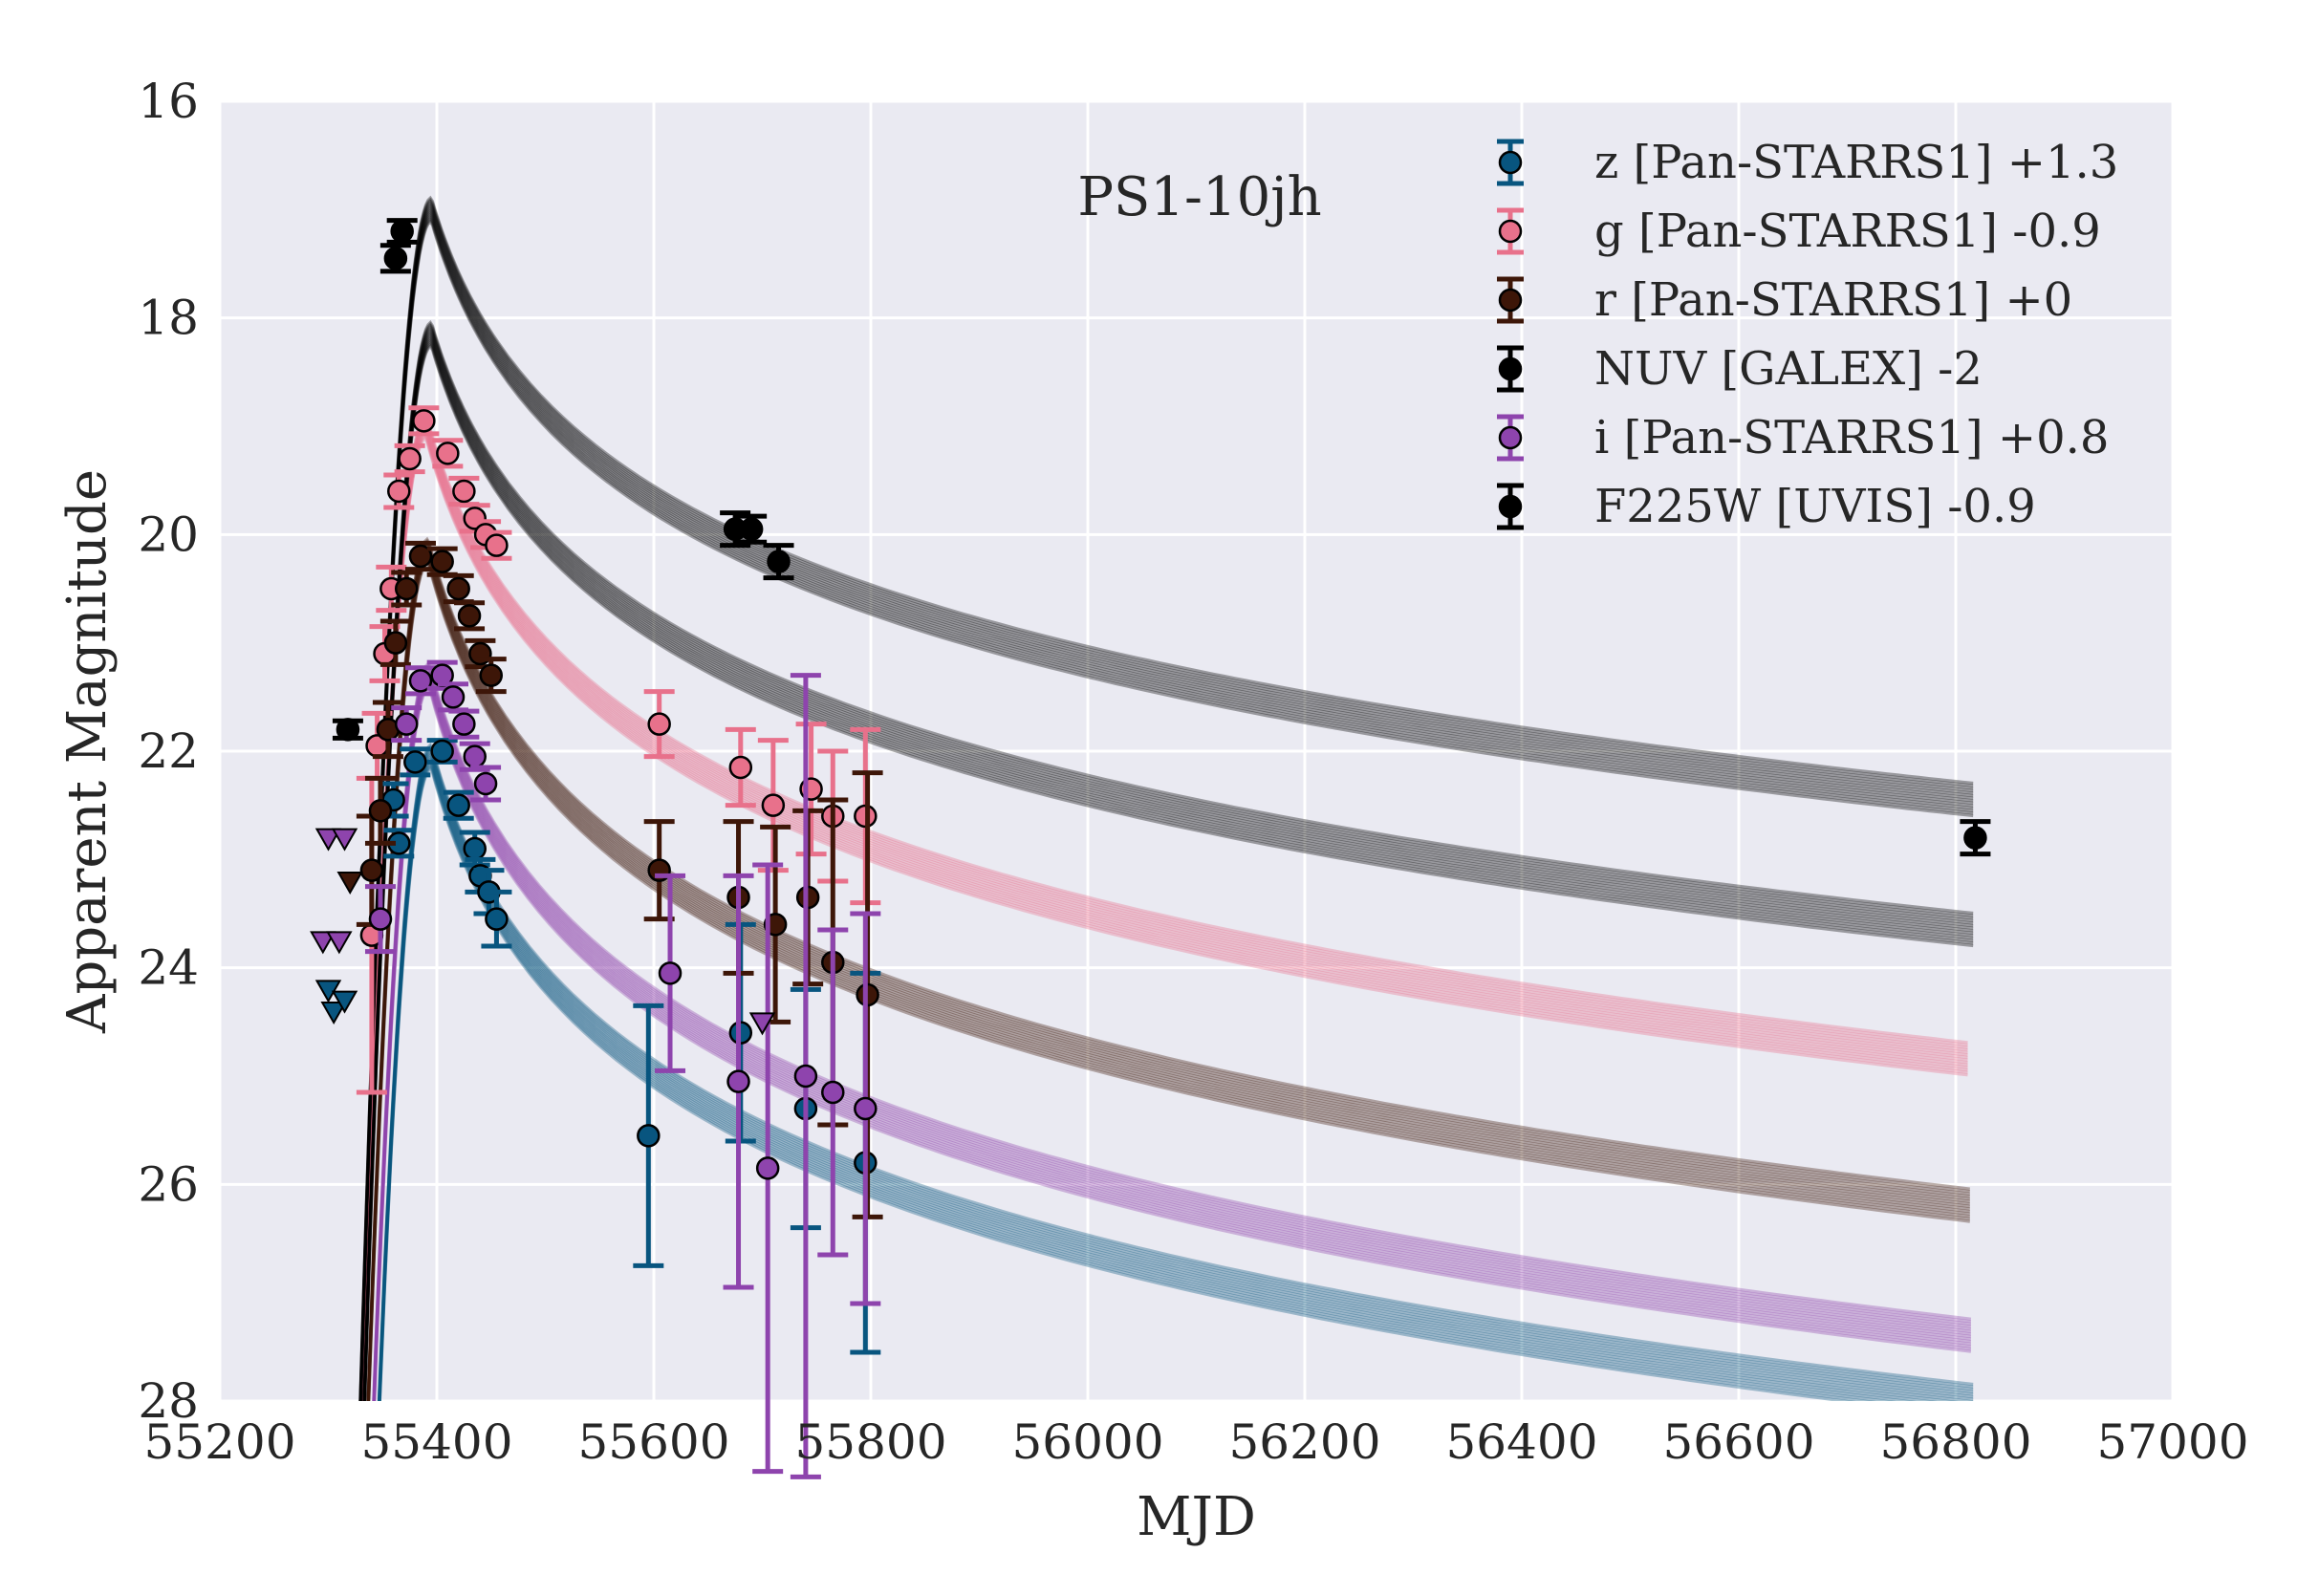 The image size is (2319, 1596). What do you see at coordinates (870, 1442) in the screenshot?
I see `x-tick-label: 55800` at bounding box center [870, 1442].